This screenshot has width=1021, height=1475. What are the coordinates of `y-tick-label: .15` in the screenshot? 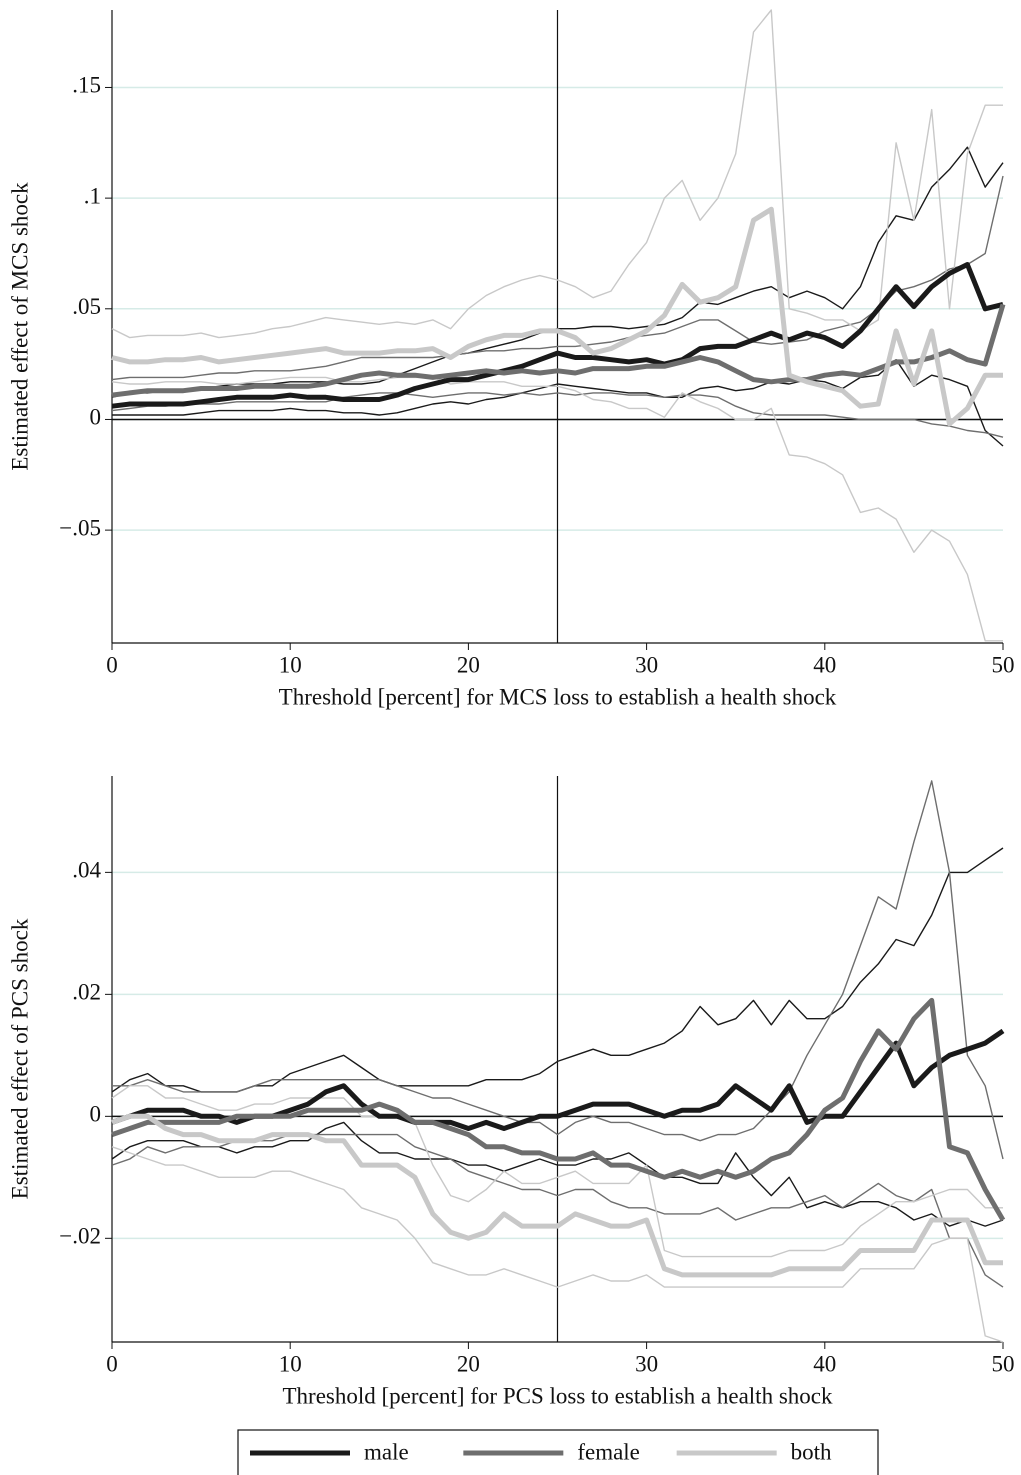 It's located at (86, 85).